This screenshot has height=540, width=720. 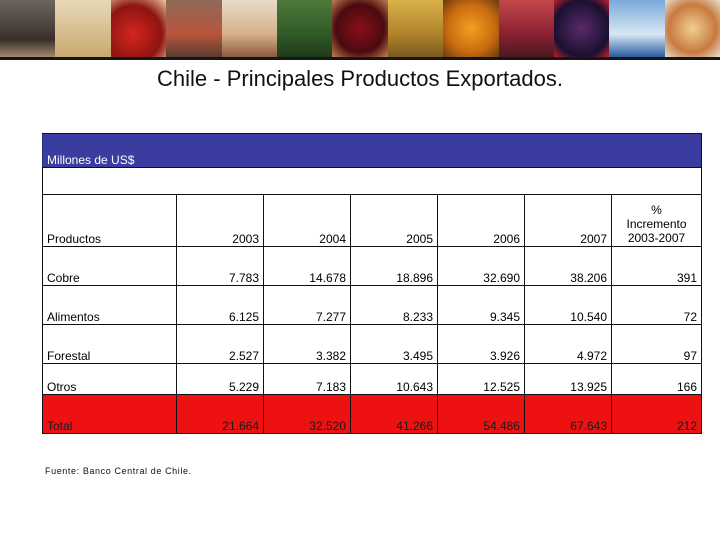 What do you see at coordinates (568, 266) in the screenshot?
I see `cell-value: 38.206` at bounding box center [568, 266].